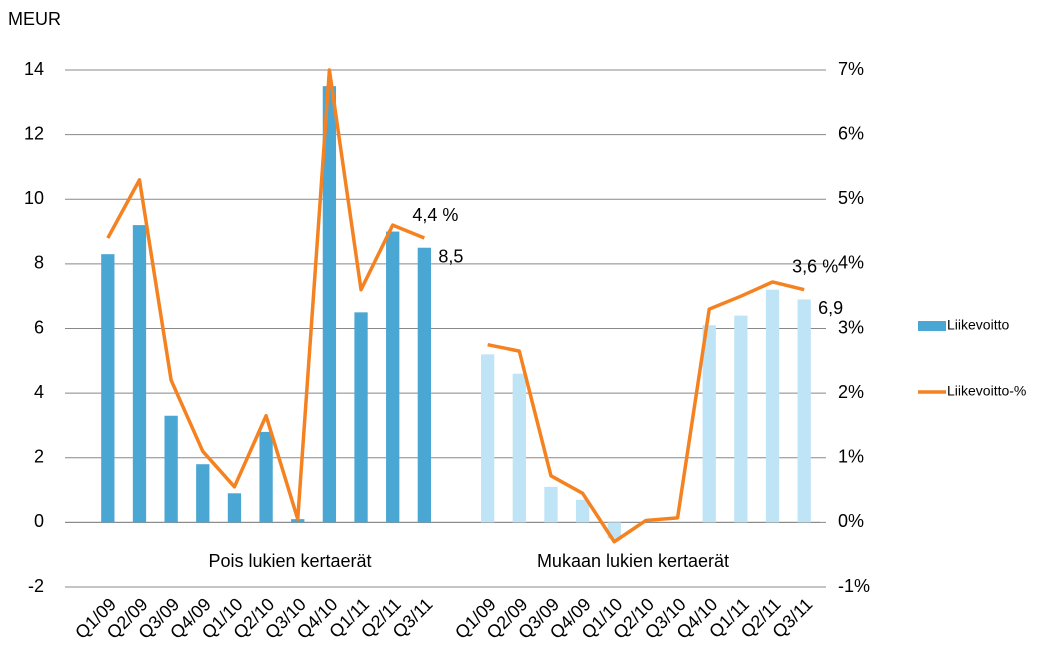 The height and width of the screenshot is (662, 1059). Describe the element at coordinates (851, 69) in the screenshot. I see `y2-tick-label: 7%` at that location.